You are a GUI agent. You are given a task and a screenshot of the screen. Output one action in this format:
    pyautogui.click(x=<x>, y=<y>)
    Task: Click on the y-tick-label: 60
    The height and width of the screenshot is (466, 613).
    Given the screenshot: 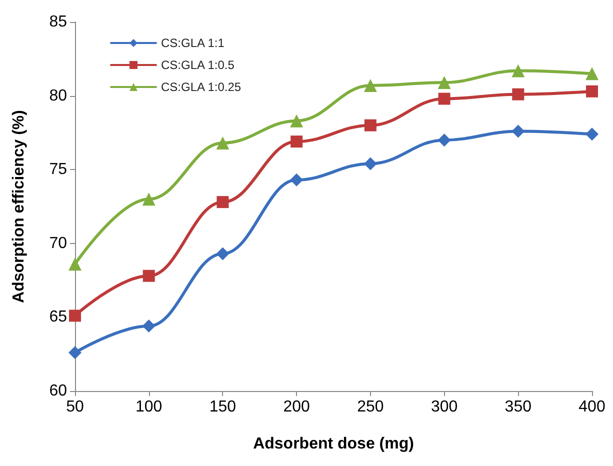 What is the action you would take?
    pyautogui.click(x=58, y=391)
    